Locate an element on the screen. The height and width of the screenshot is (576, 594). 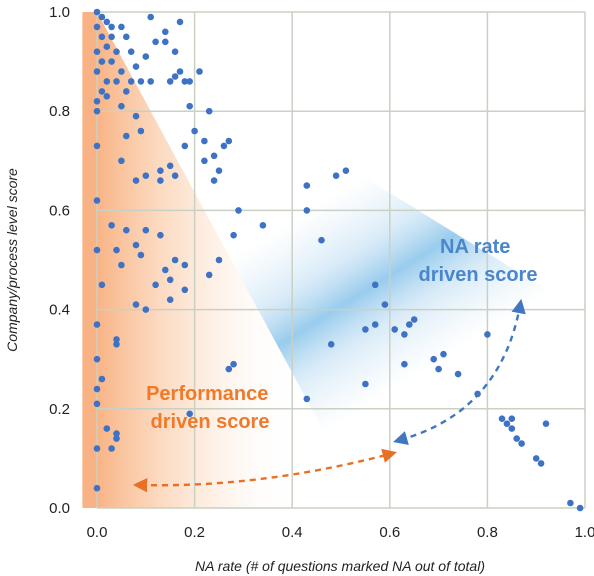
performance-annotation-line2: driven score is located at coordinates (210, 422).